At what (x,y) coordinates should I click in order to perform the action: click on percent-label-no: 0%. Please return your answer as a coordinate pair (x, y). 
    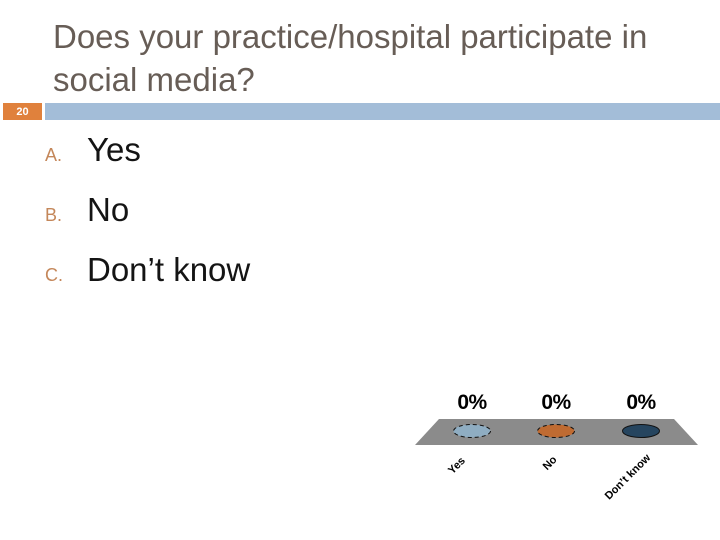
    Looking at the image, I should click on (556, 402).